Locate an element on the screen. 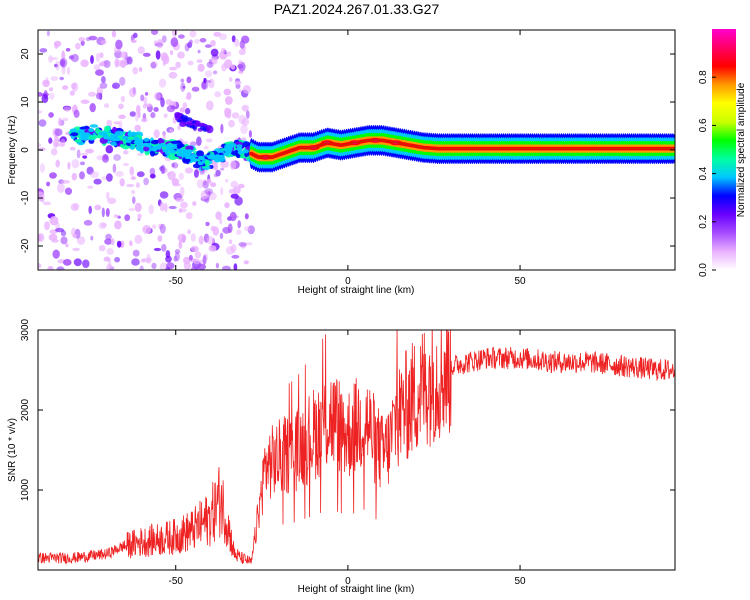  spectrogram-x-label: Height of straight line (km) is located at coordinates (356, 290).